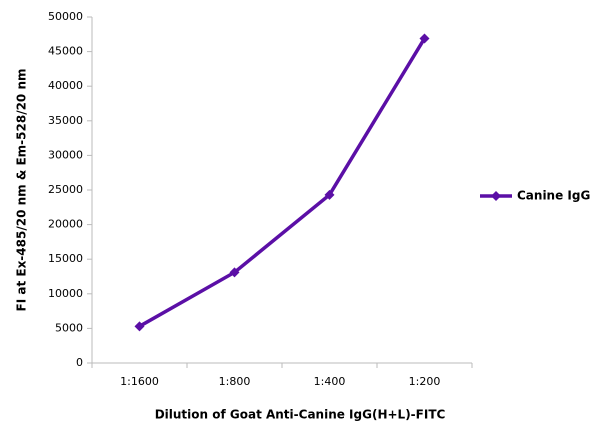  I want to click on y-tick-label: 15000, so click(65, 258).